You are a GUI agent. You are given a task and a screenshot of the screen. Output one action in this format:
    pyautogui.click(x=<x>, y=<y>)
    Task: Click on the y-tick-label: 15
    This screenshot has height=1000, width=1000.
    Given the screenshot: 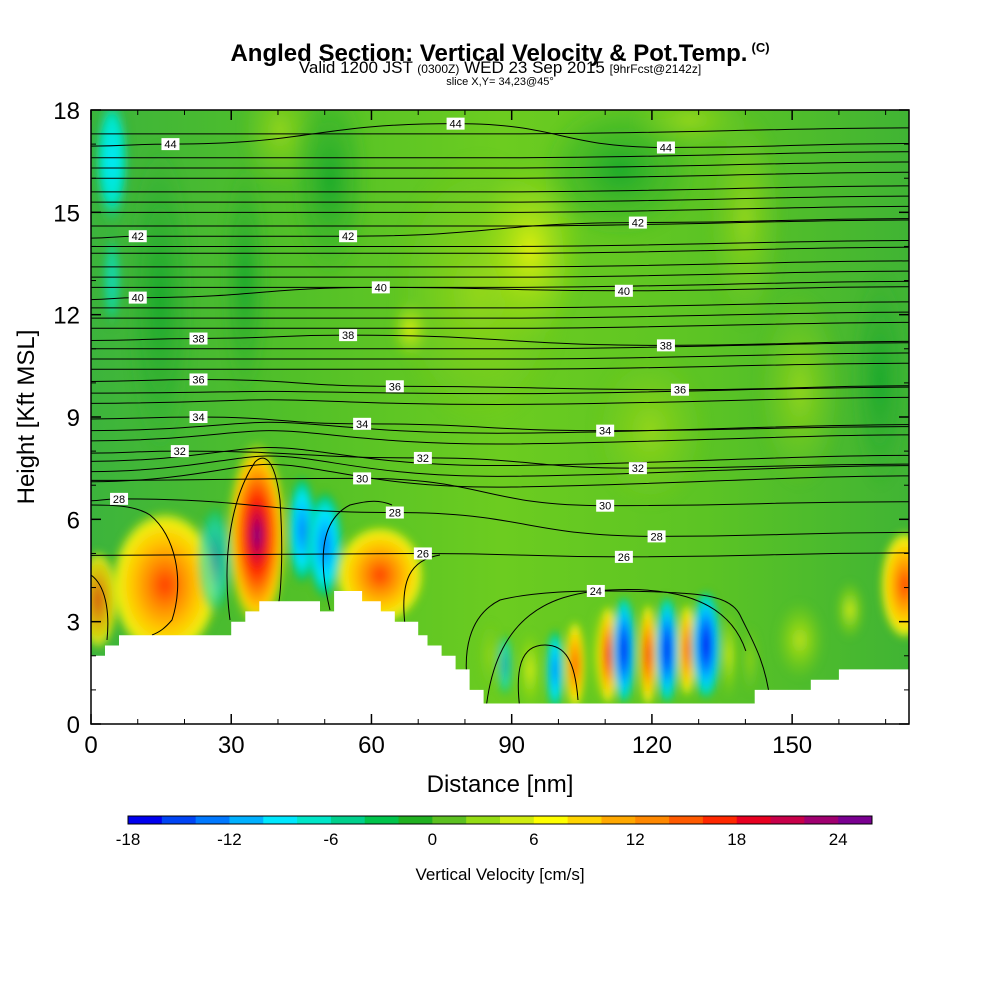 What is the action you would take?
    pyautogui.click(x=66, y=213)
    